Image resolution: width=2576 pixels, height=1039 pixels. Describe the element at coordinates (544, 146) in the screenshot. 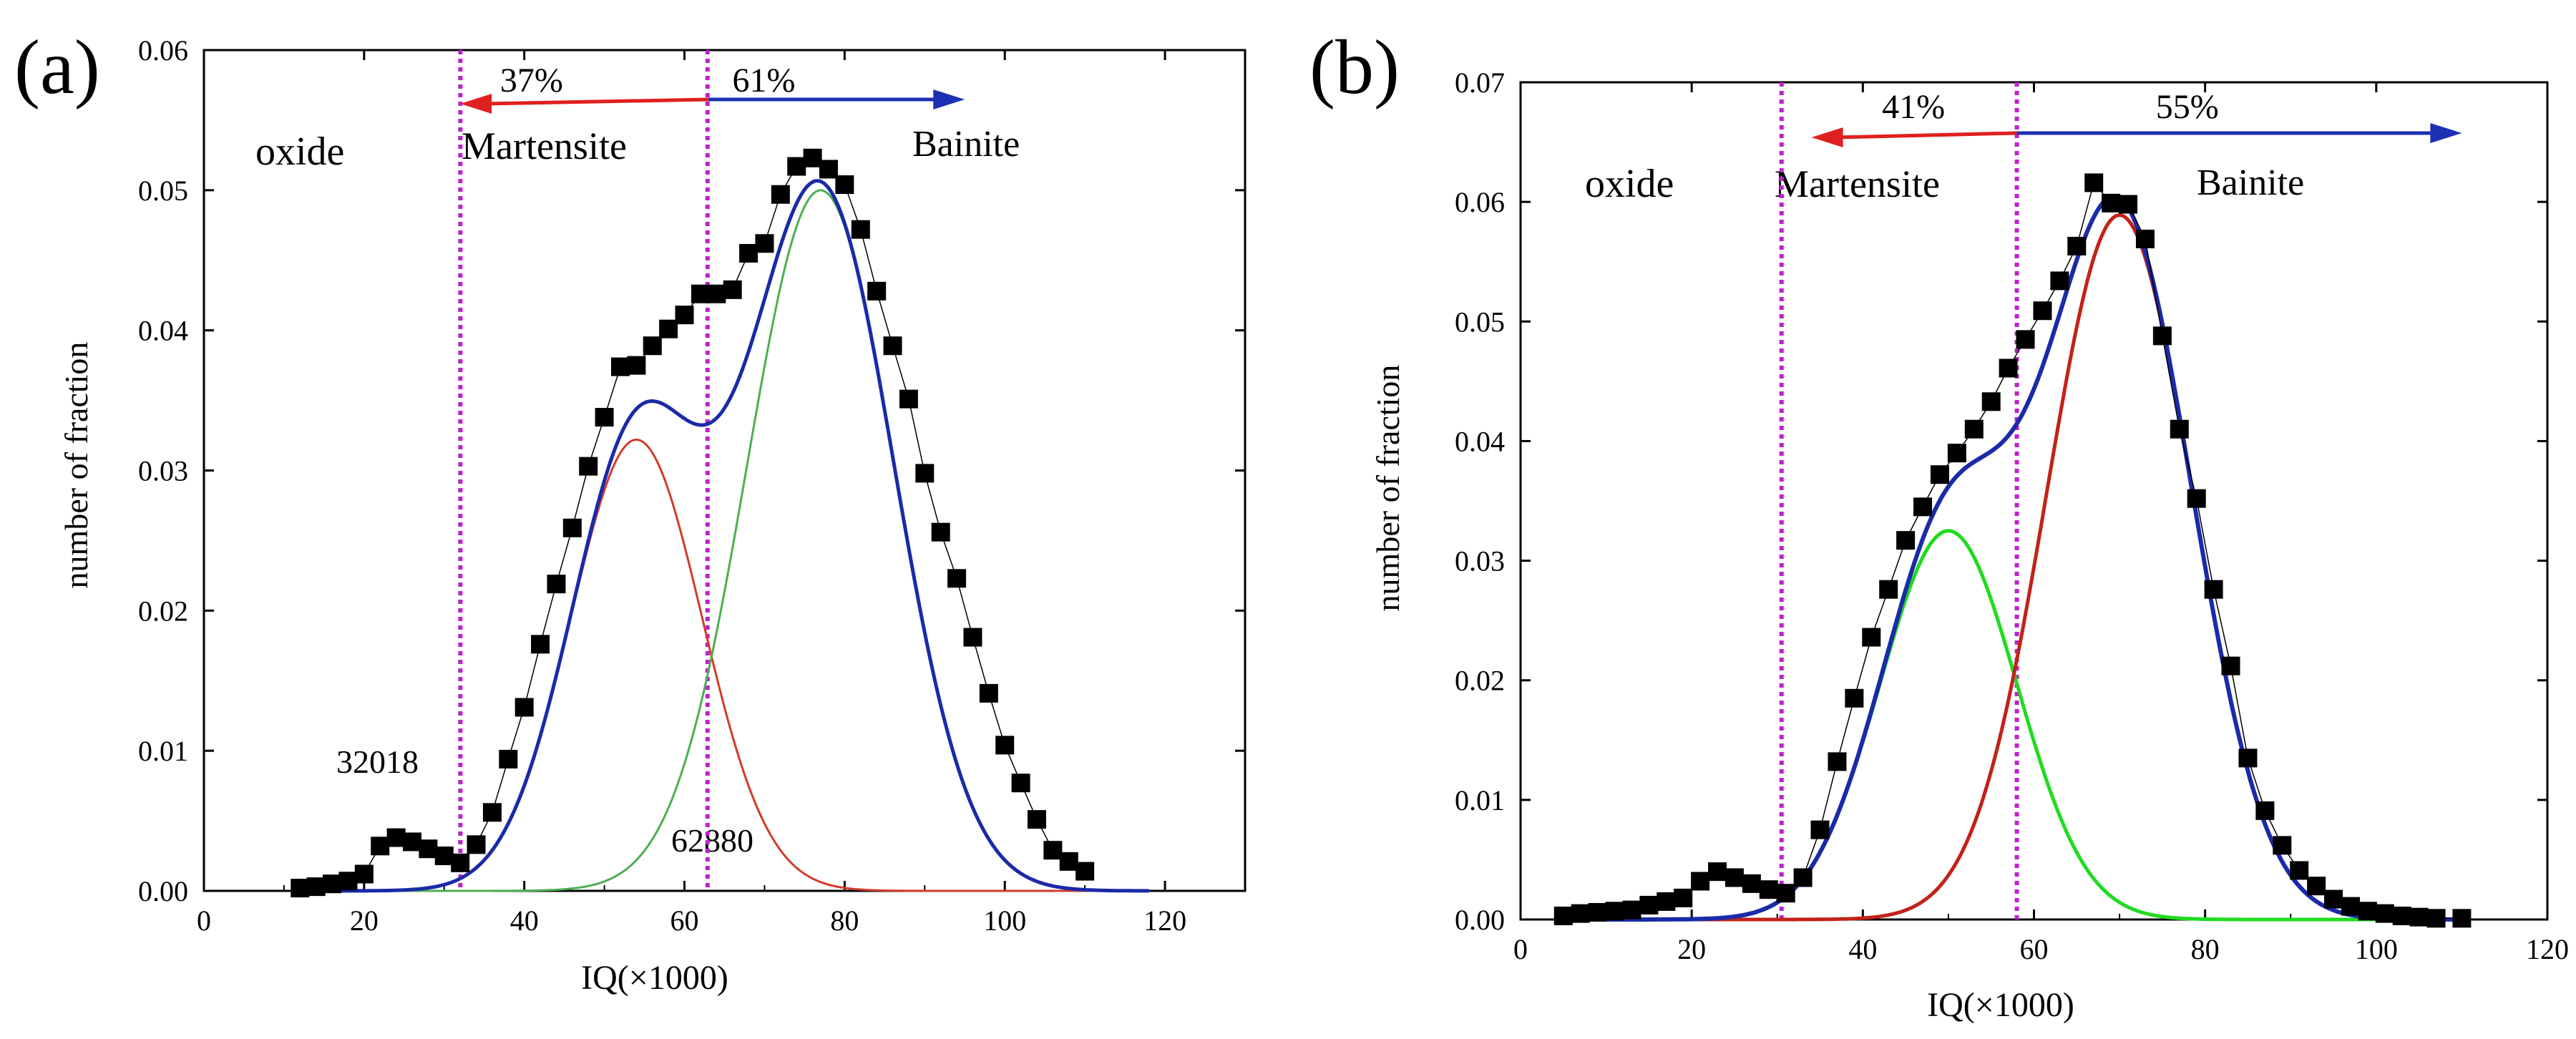

I see `martensite-label: Martensite` at that location.